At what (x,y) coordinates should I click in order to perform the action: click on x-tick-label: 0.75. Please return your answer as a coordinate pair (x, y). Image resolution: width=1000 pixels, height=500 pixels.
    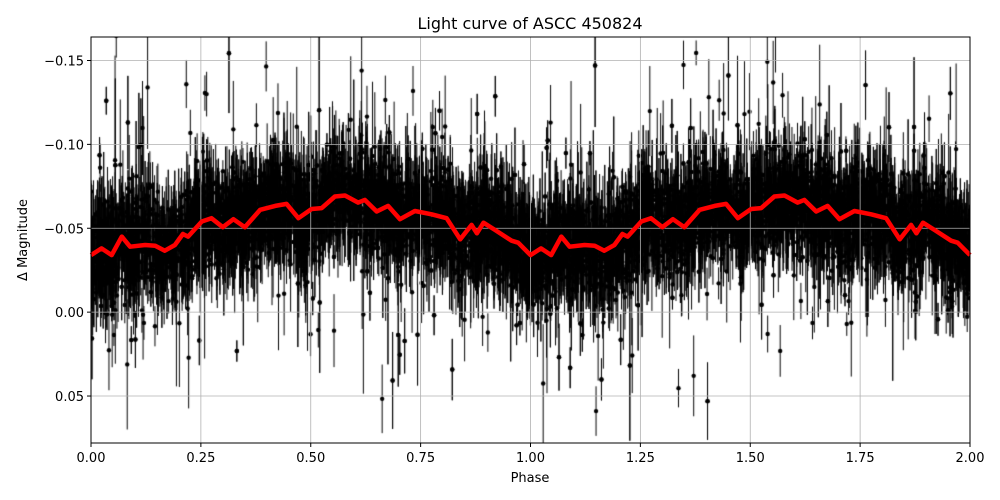
    Looking at the image, I should click on (420, 458).